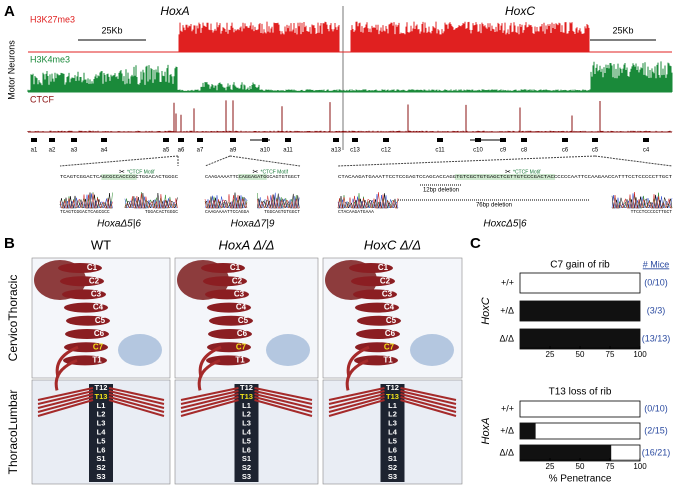 Image resolution: width=674 pixels, height=486 pixels. Describe the element at coordinates (161, 212) in the screenshot. I see `sequence: TGGACACTGGGC` at that location.